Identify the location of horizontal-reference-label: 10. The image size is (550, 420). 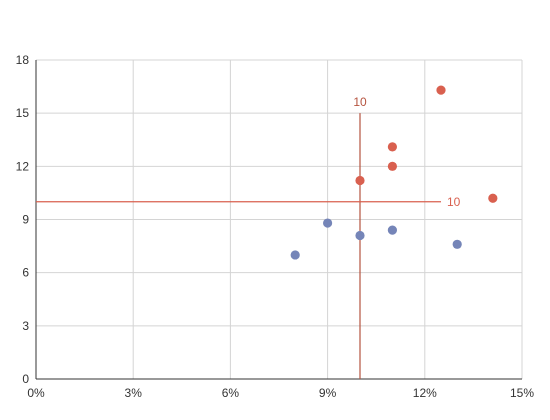
(454, 202).